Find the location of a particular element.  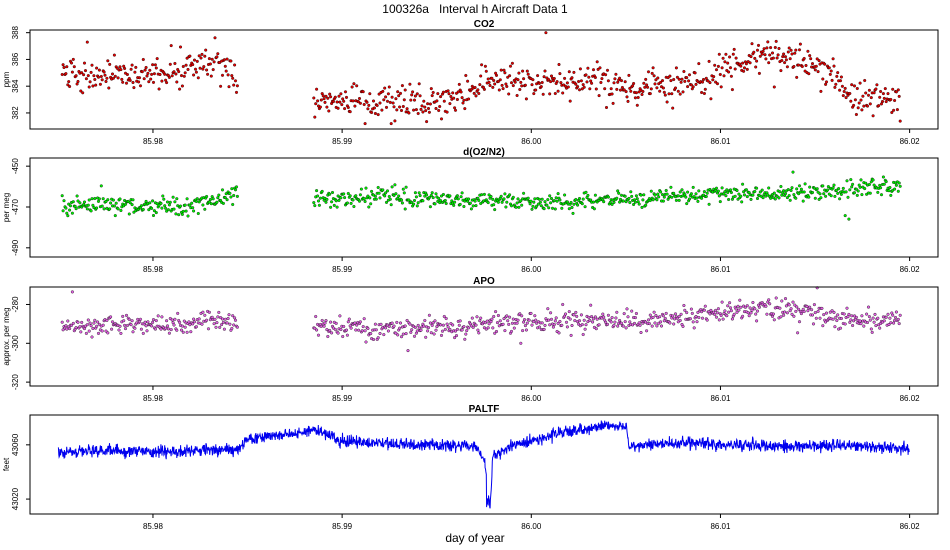

y-tick-label: -300 is located at coordinates (15, 343).